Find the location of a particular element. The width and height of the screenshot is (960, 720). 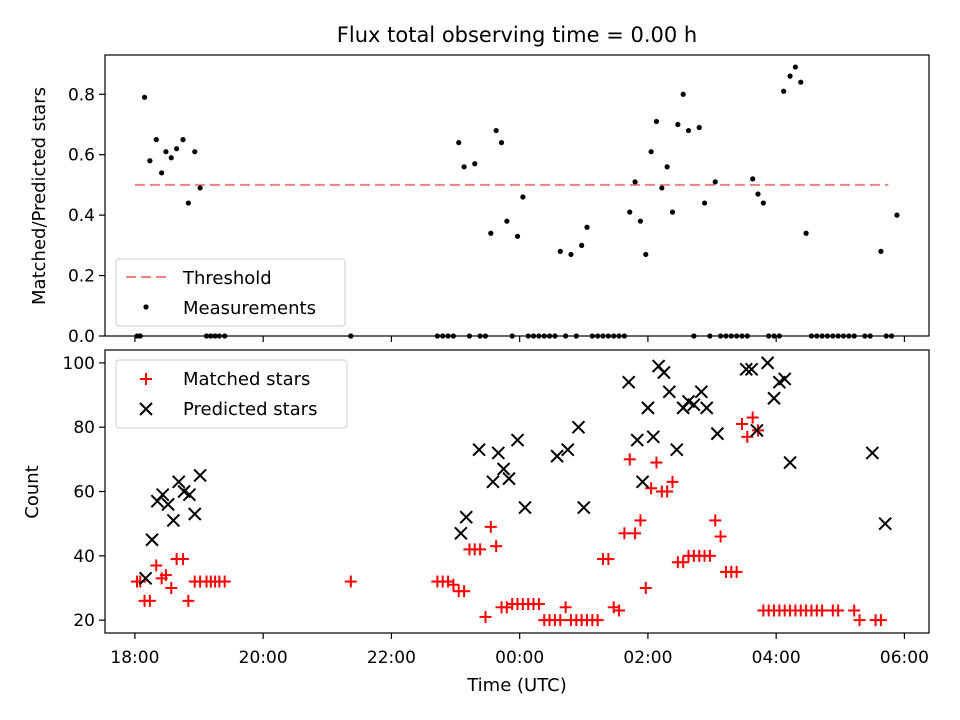

ratio-y-axis: 0.0 0.2 0.4 0.6 0.8 is located at coordinates (86, 216).